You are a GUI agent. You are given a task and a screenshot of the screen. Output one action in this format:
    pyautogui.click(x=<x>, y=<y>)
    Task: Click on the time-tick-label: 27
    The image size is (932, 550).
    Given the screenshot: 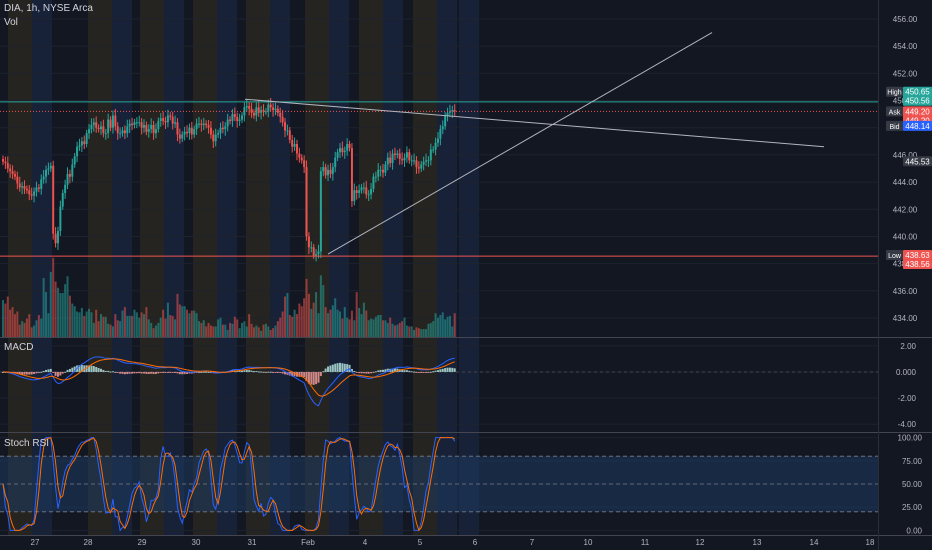 What is the action you would take?
    pyautogui.click(x=35, y=542)
    